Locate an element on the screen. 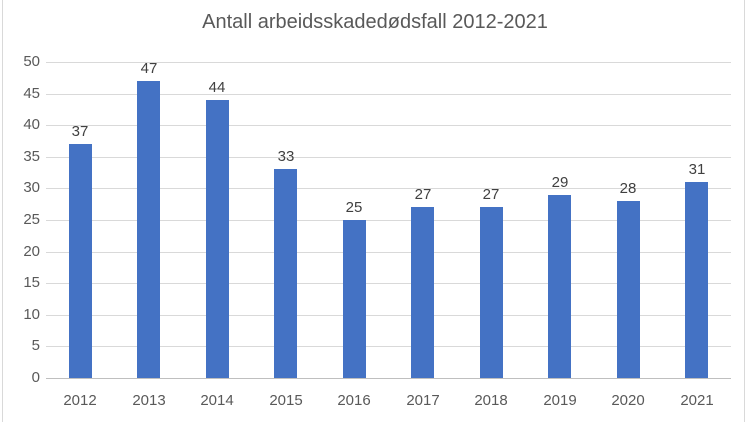 The width and height of the screenshot is (750, 422). x-tick-label: 2021 is located at coordinates (697, 400).